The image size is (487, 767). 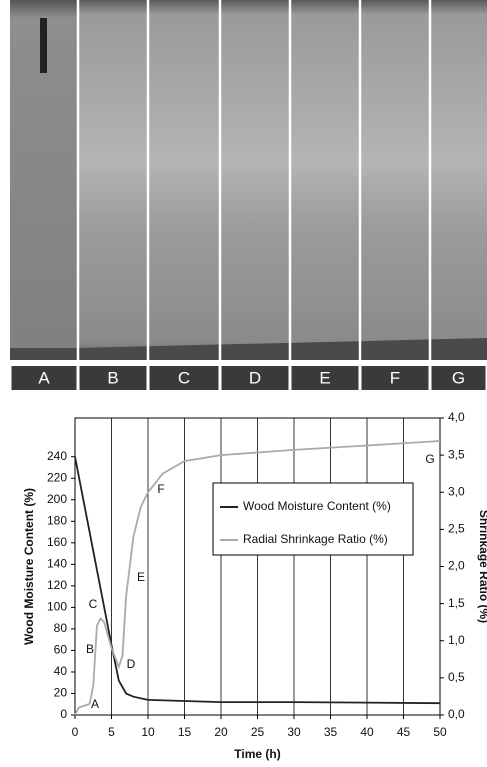 I want to click on panel-labels: A B C D E F G, so click(x=248, y=378).